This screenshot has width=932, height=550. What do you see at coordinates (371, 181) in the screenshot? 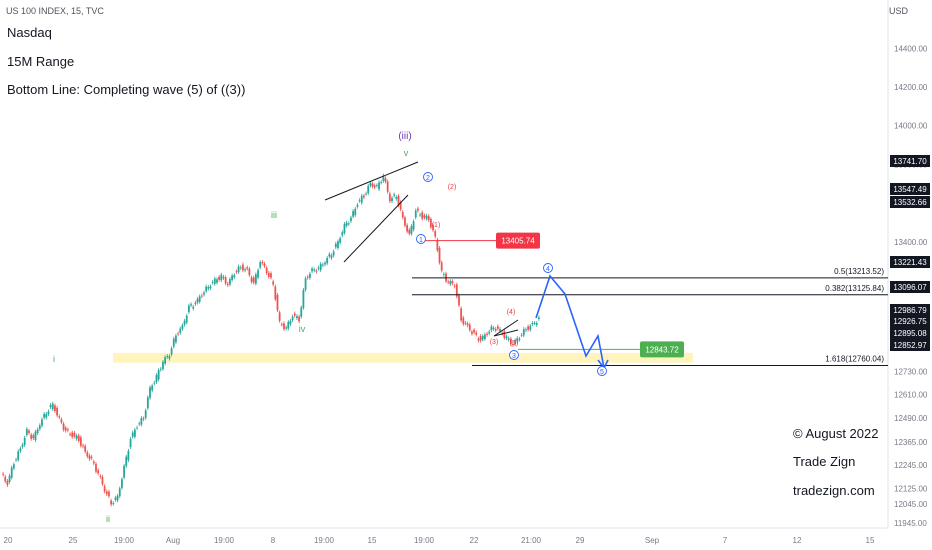
I see `wedge-upper-line` at bounding box center [371, 181].